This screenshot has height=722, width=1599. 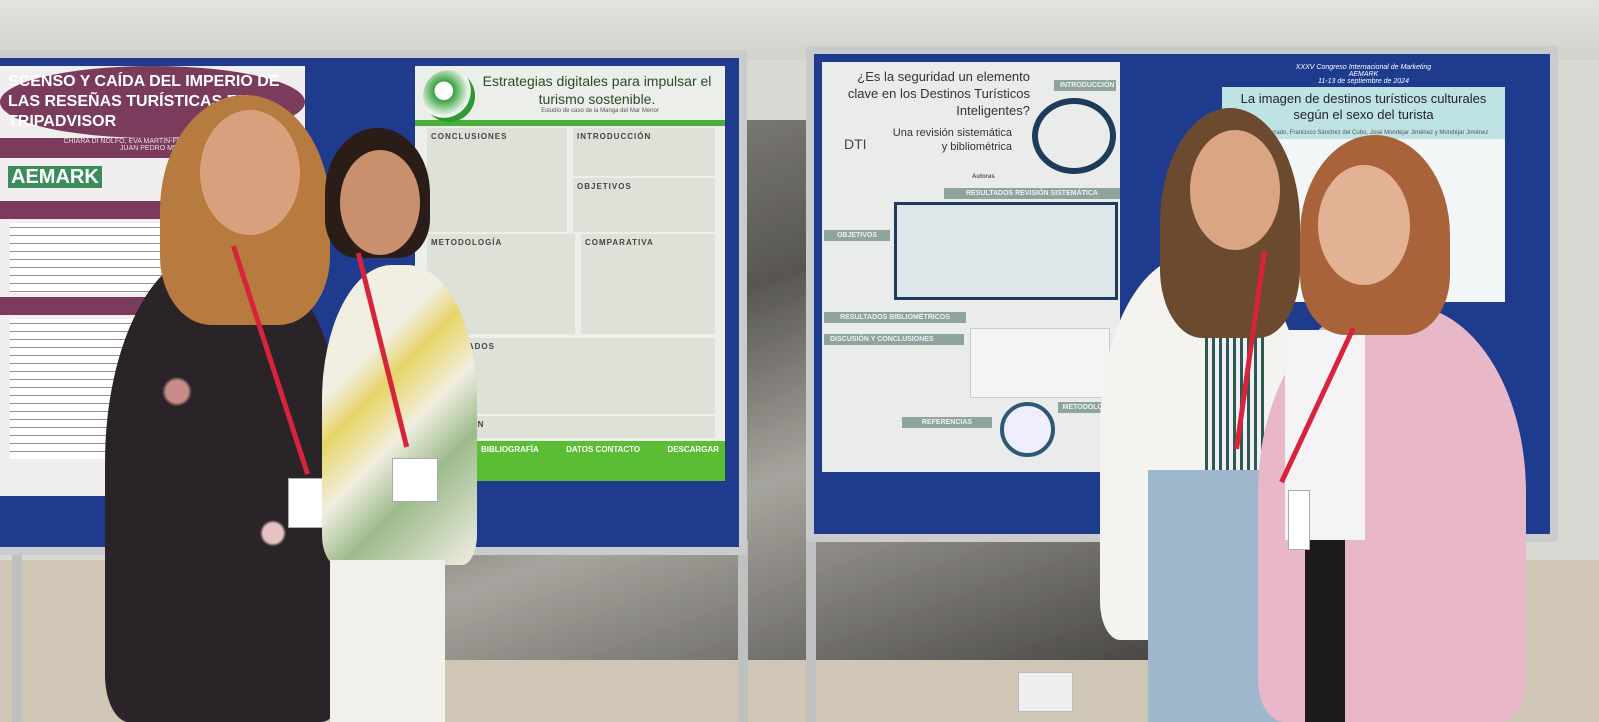 I want to click on person-4-trousers, so click(x=1325, y=631).